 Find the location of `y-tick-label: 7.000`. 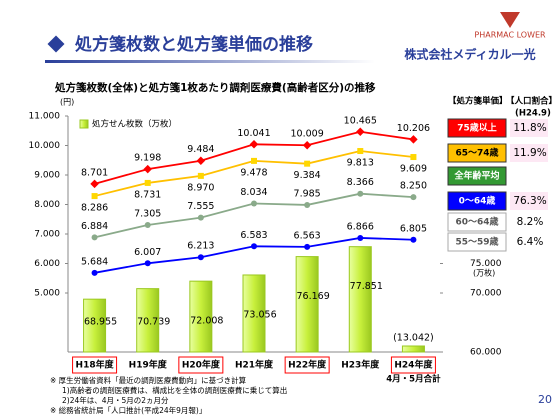

y-tick-label: 7.000 is located at coordinates (47, 235).